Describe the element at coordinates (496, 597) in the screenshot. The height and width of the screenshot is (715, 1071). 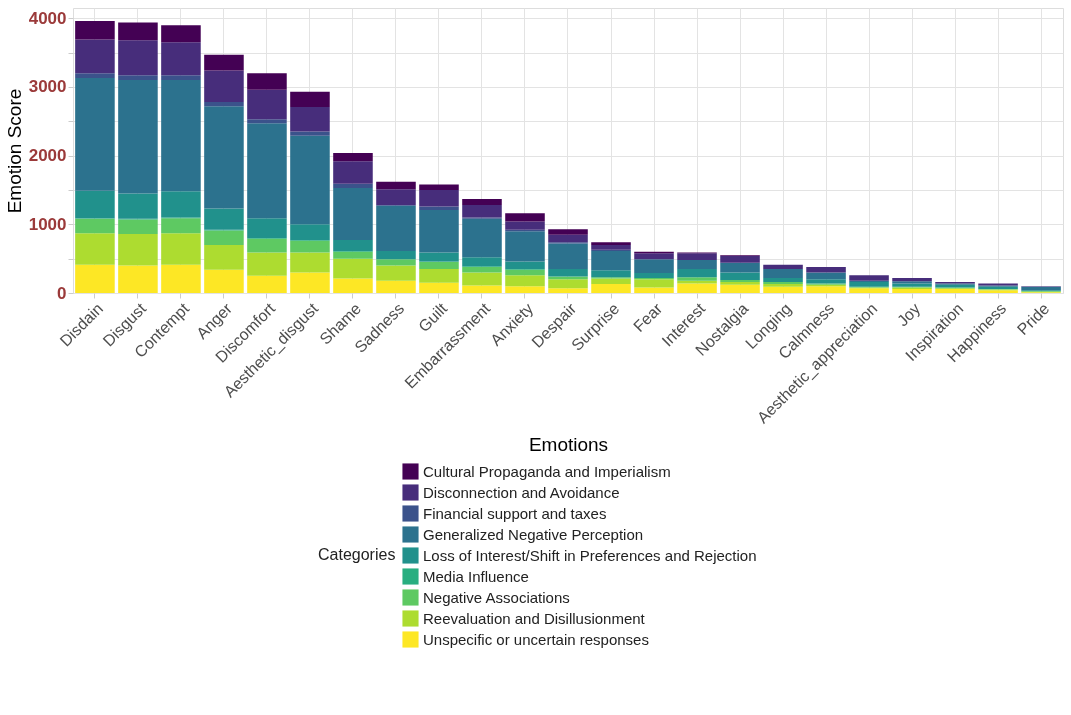
I see `legend-label: Negative Associations` at that location.